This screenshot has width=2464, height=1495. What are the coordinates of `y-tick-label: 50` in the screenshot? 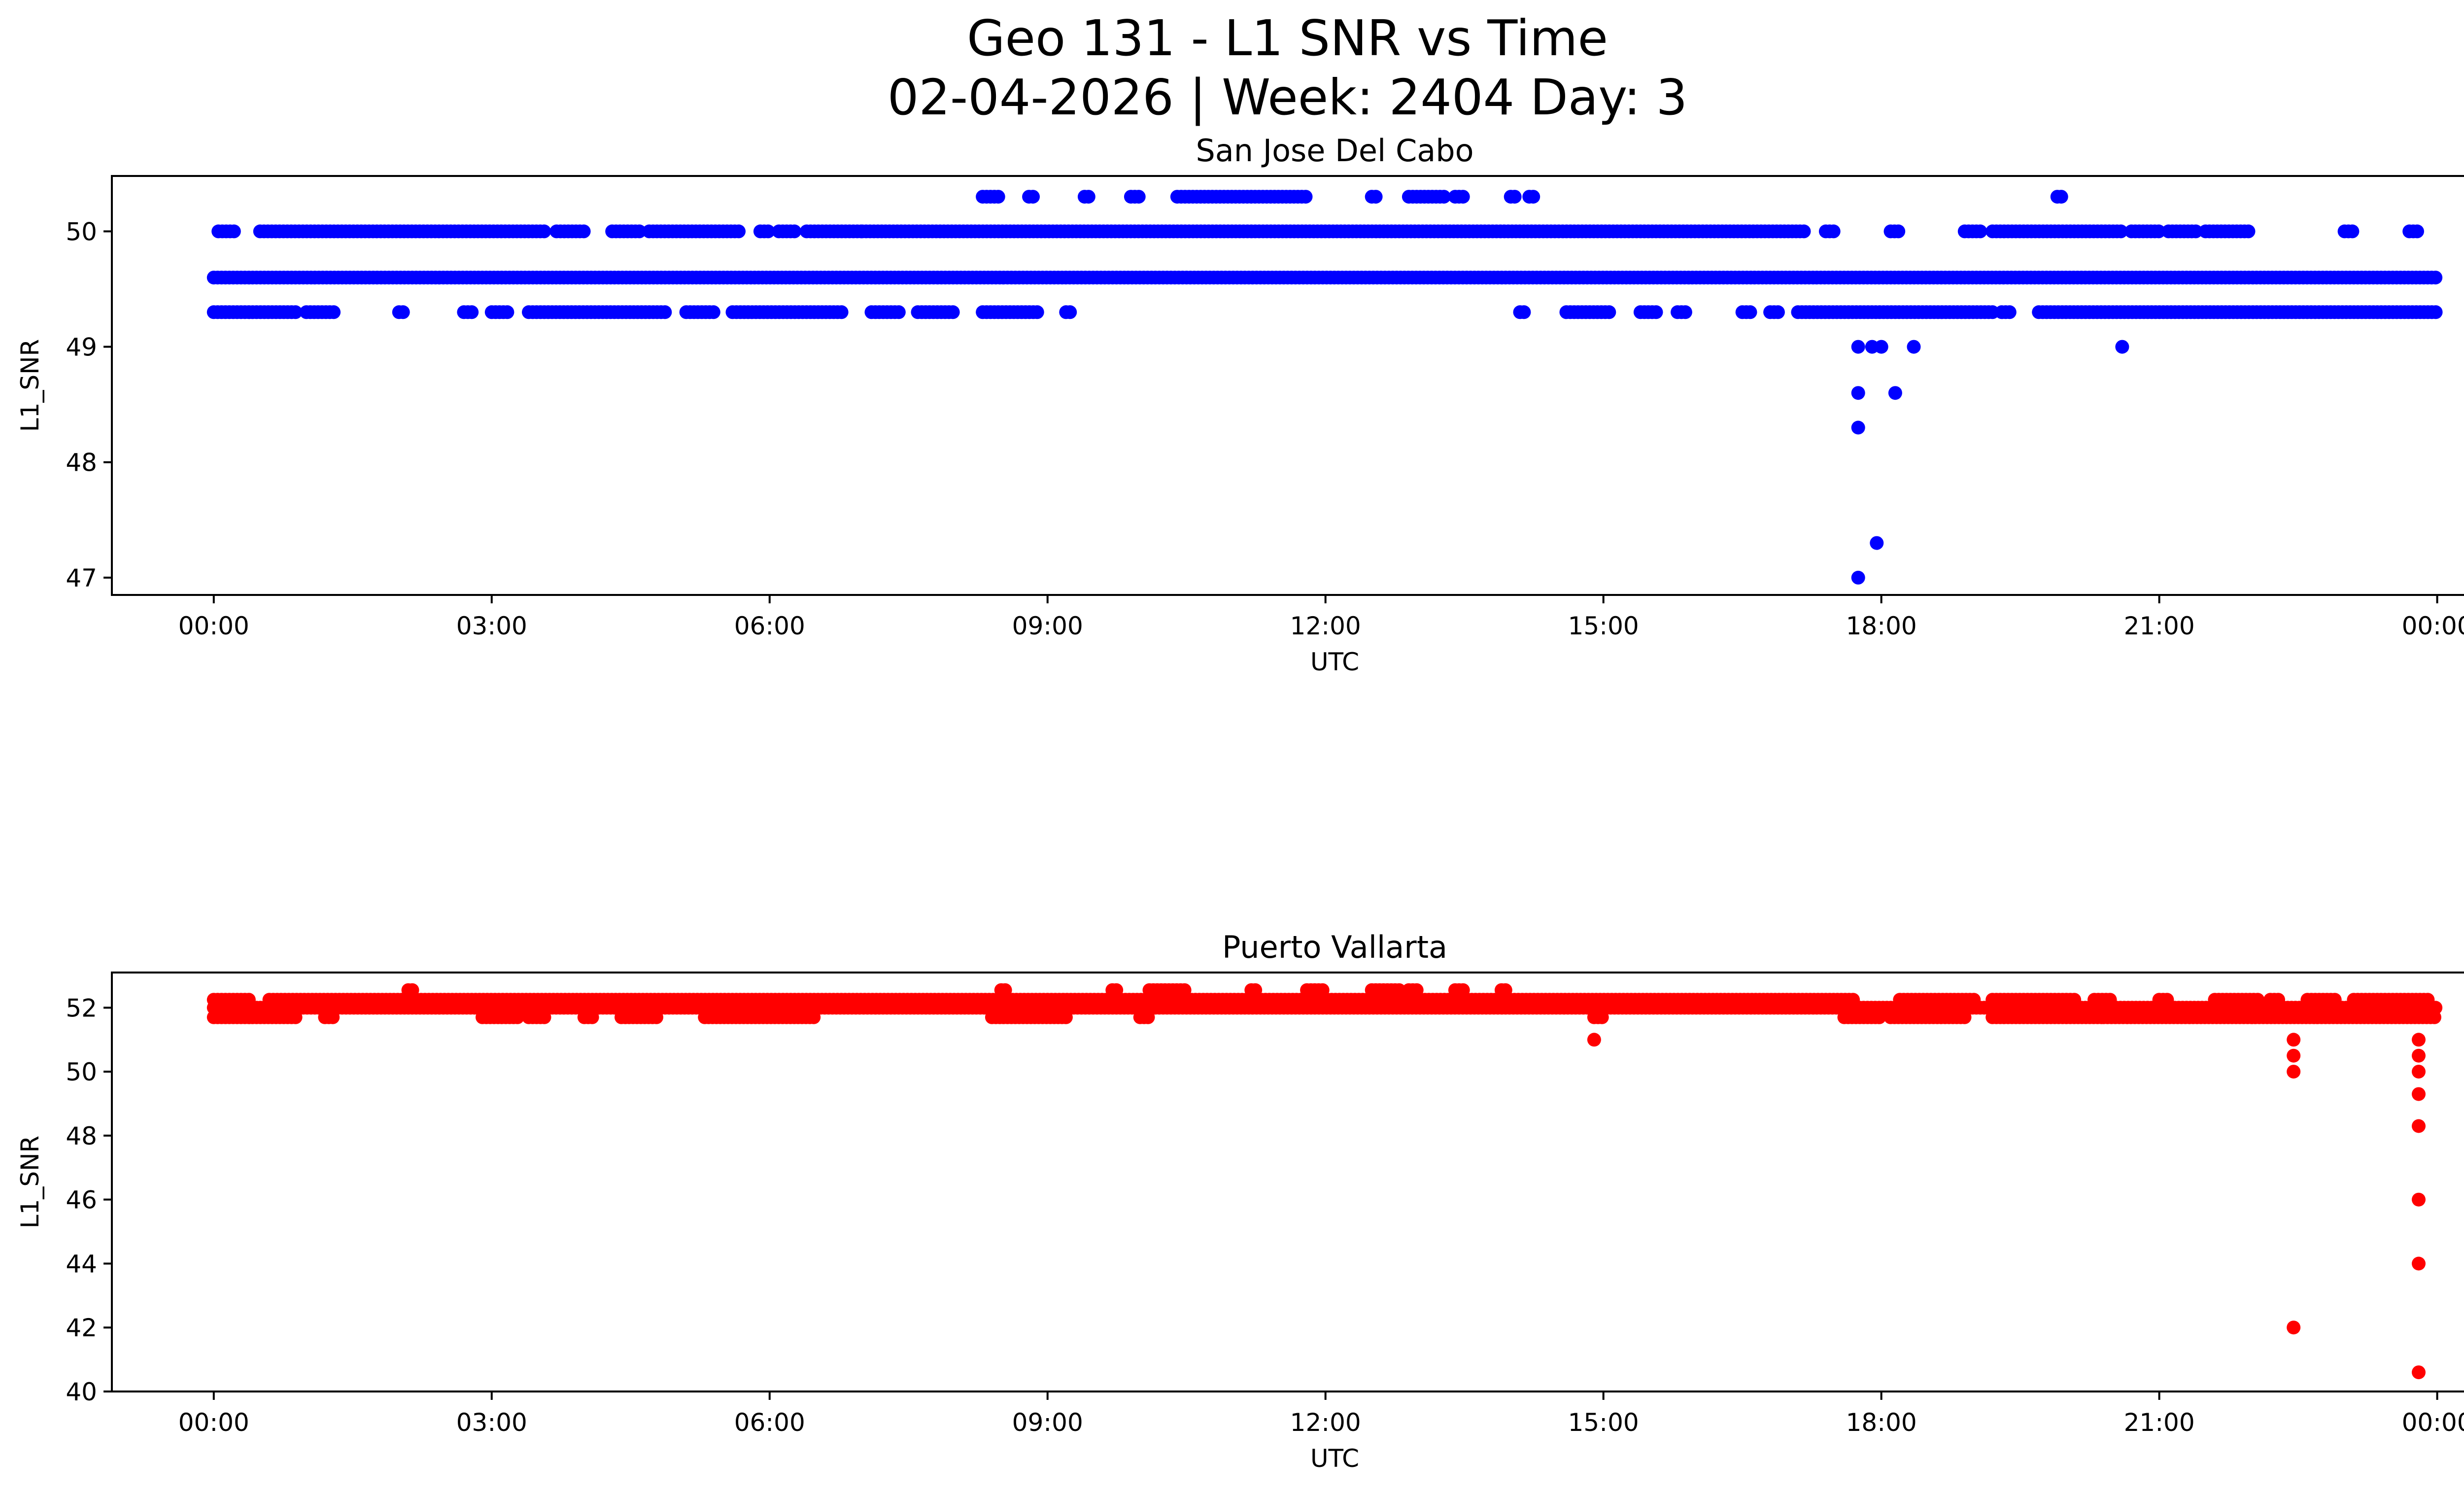 It's located at (81, 1072).